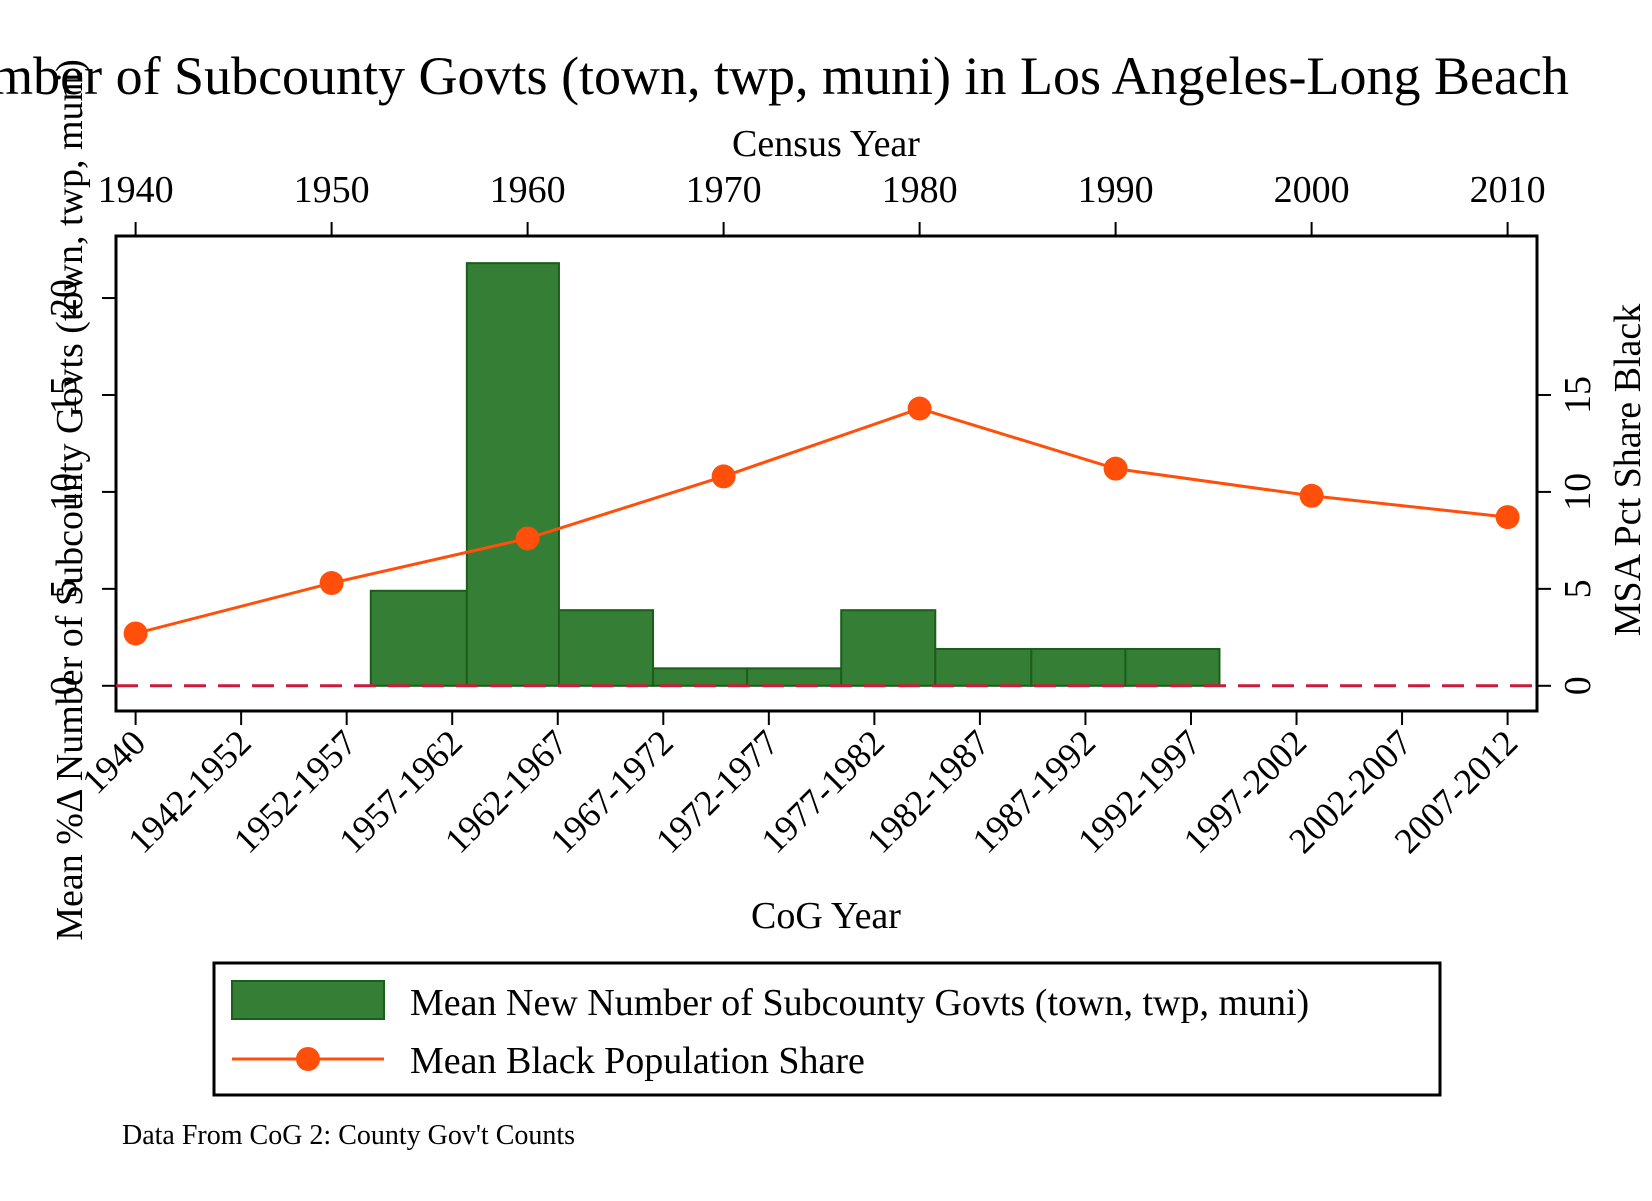 This screenshot has width=1652, height=1201. Describe the element at coordinates (528, 190) in the screenshot. I see `top-tick-label-1960: 1960` at that location.